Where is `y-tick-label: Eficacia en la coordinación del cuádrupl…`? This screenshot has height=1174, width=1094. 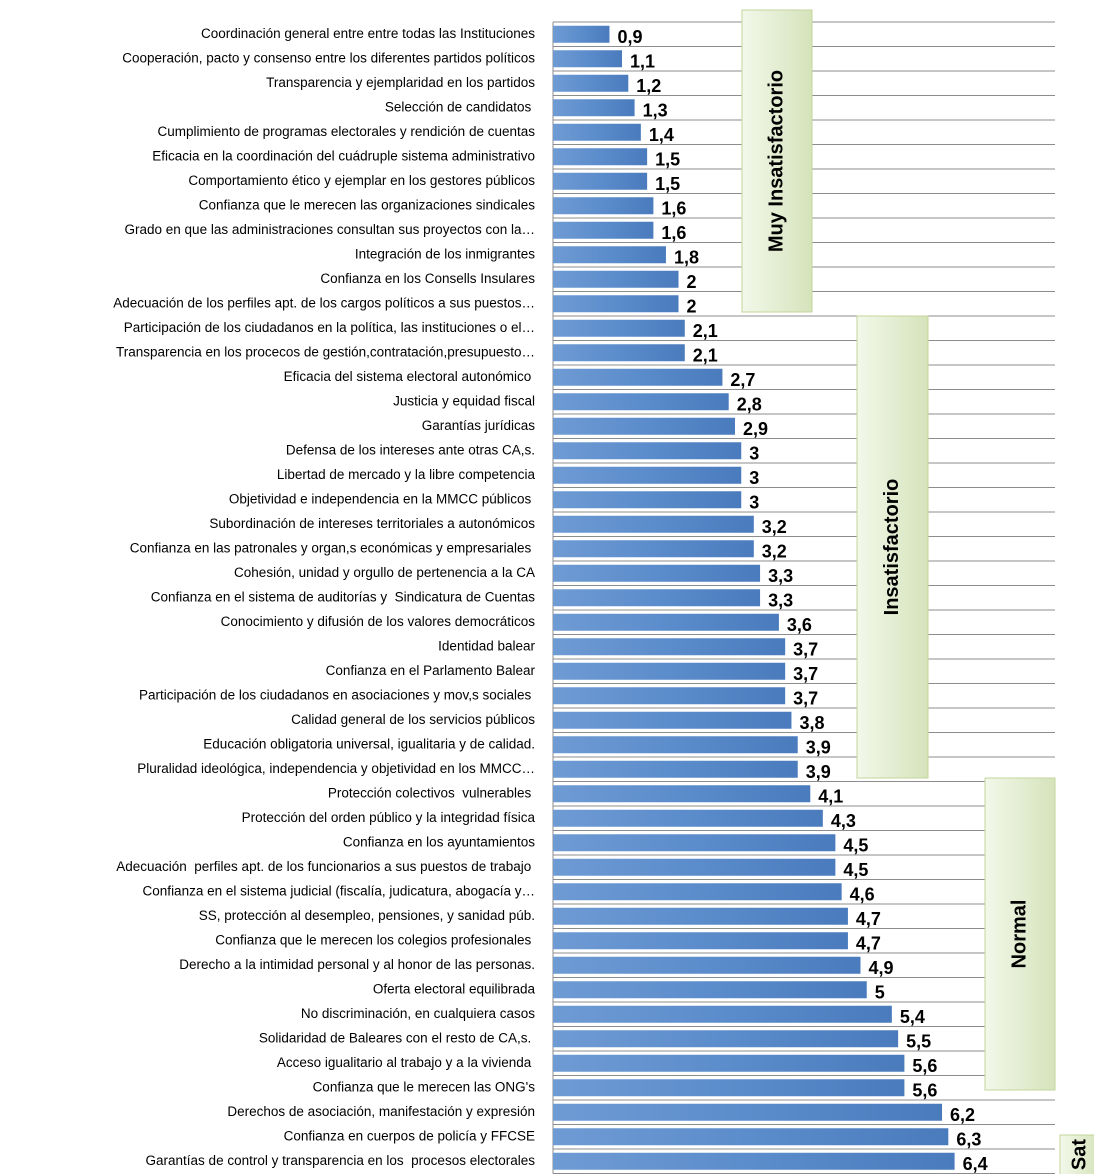
y-tick-label: Eficacia en la coordinación del cuádrupl… is located at coordinates (343, 155).